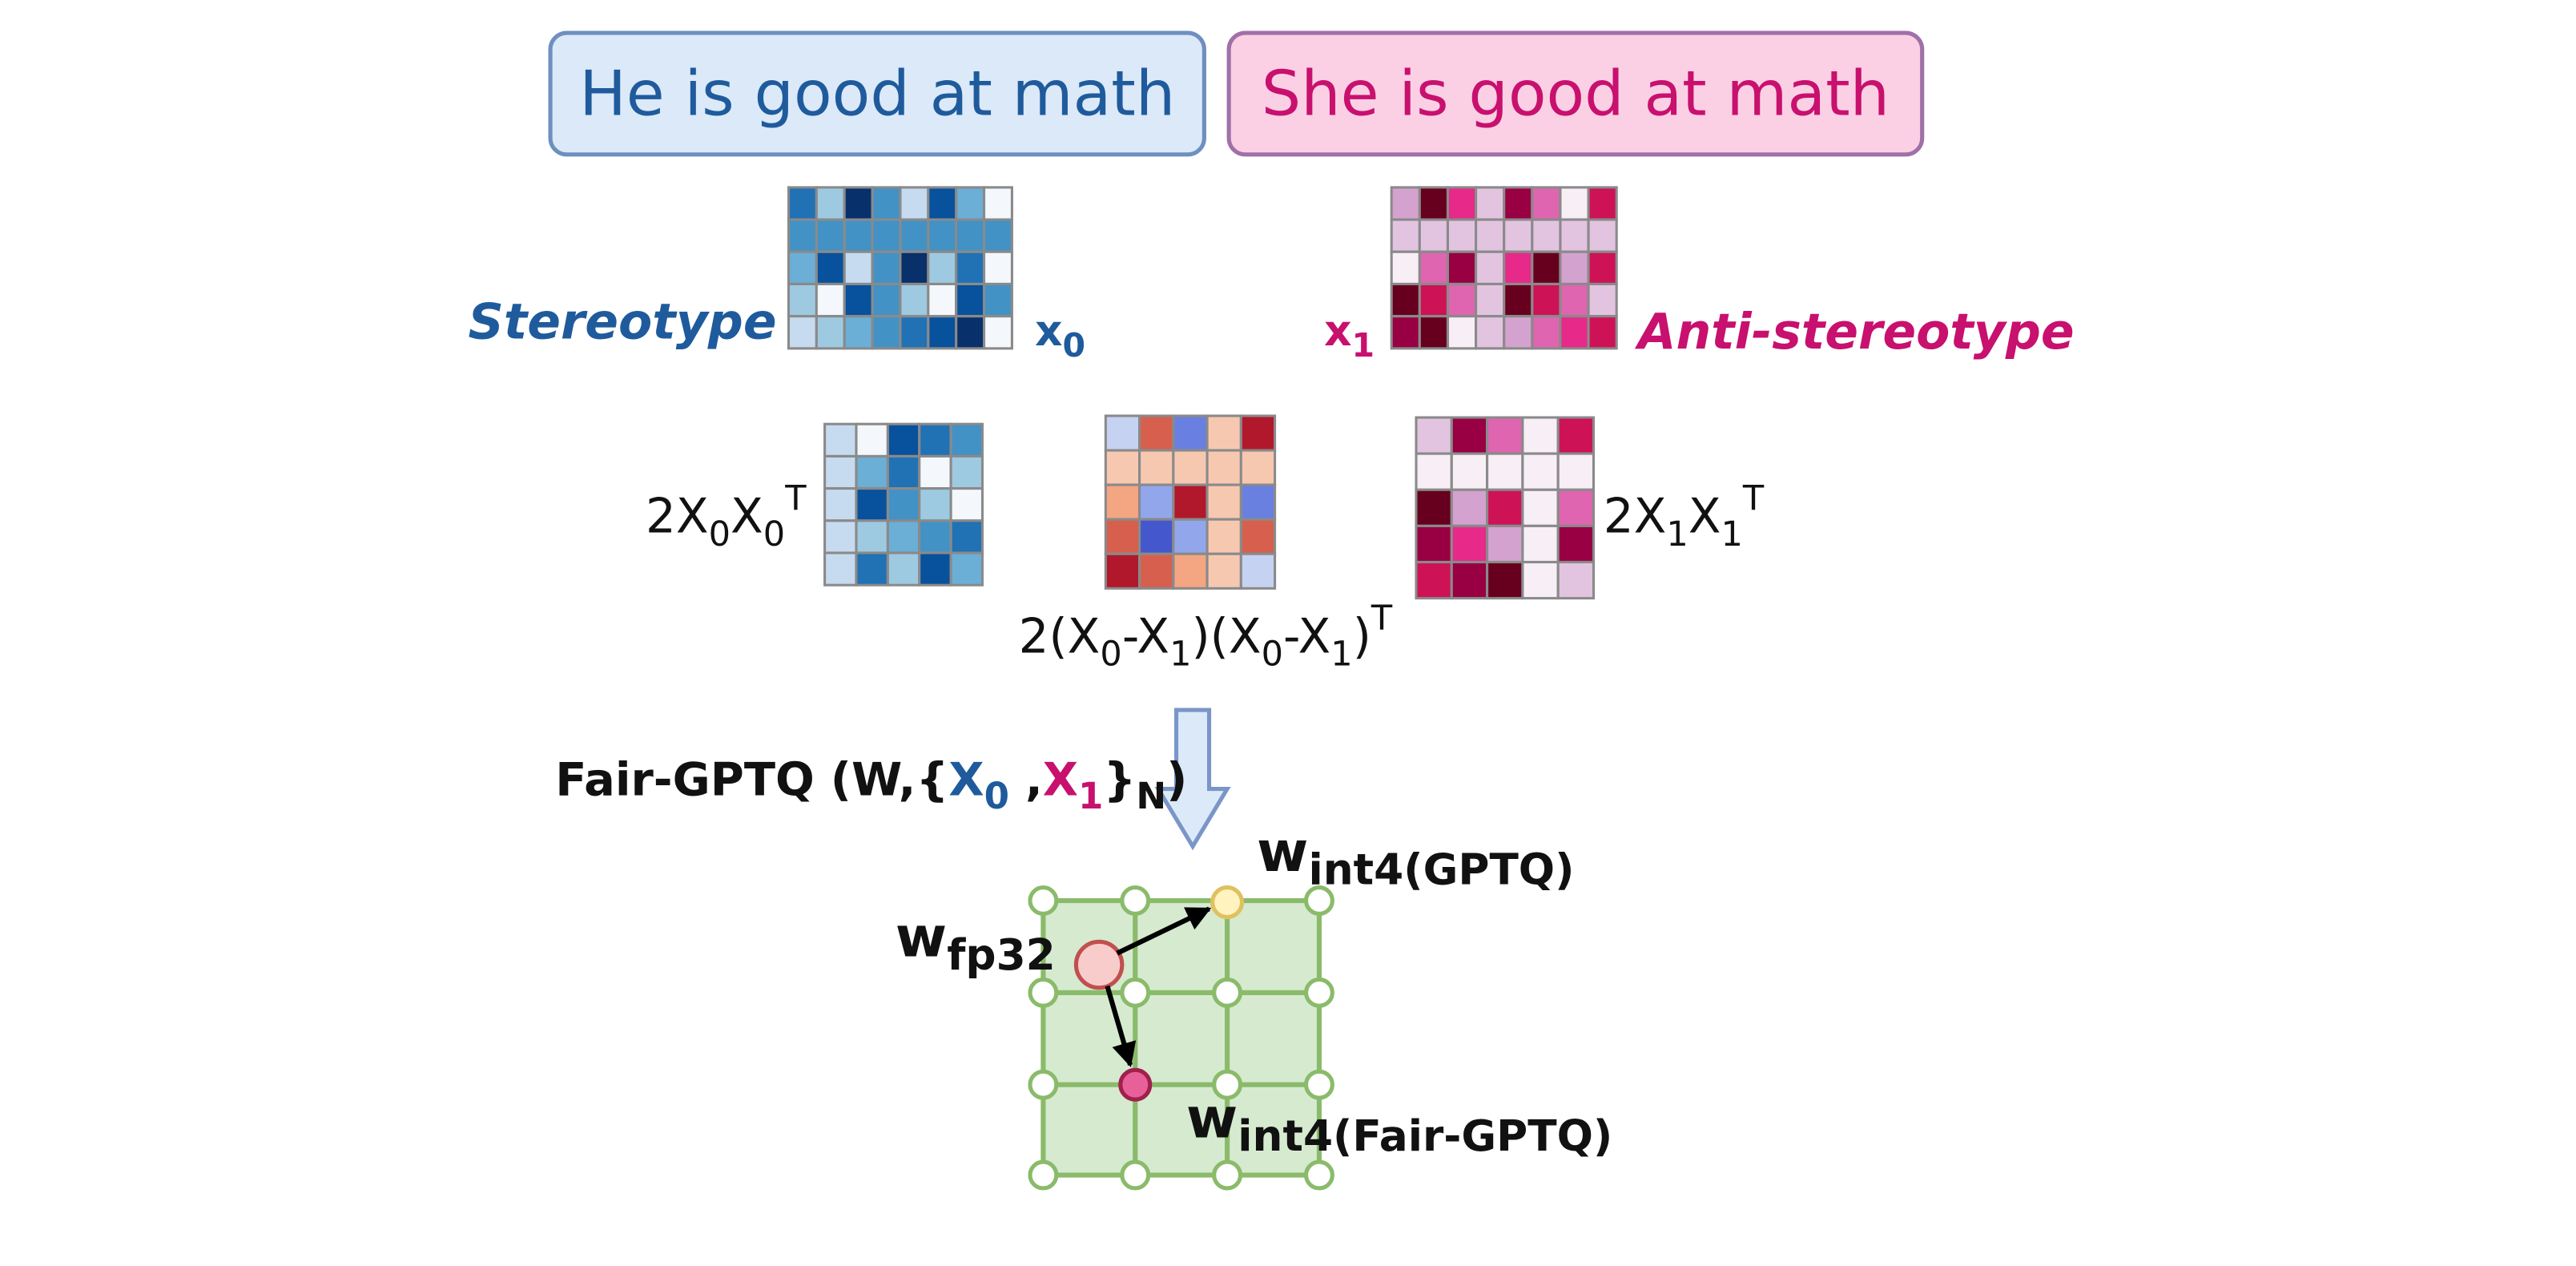  I want to click on fp32-point, so click(1099, 964).